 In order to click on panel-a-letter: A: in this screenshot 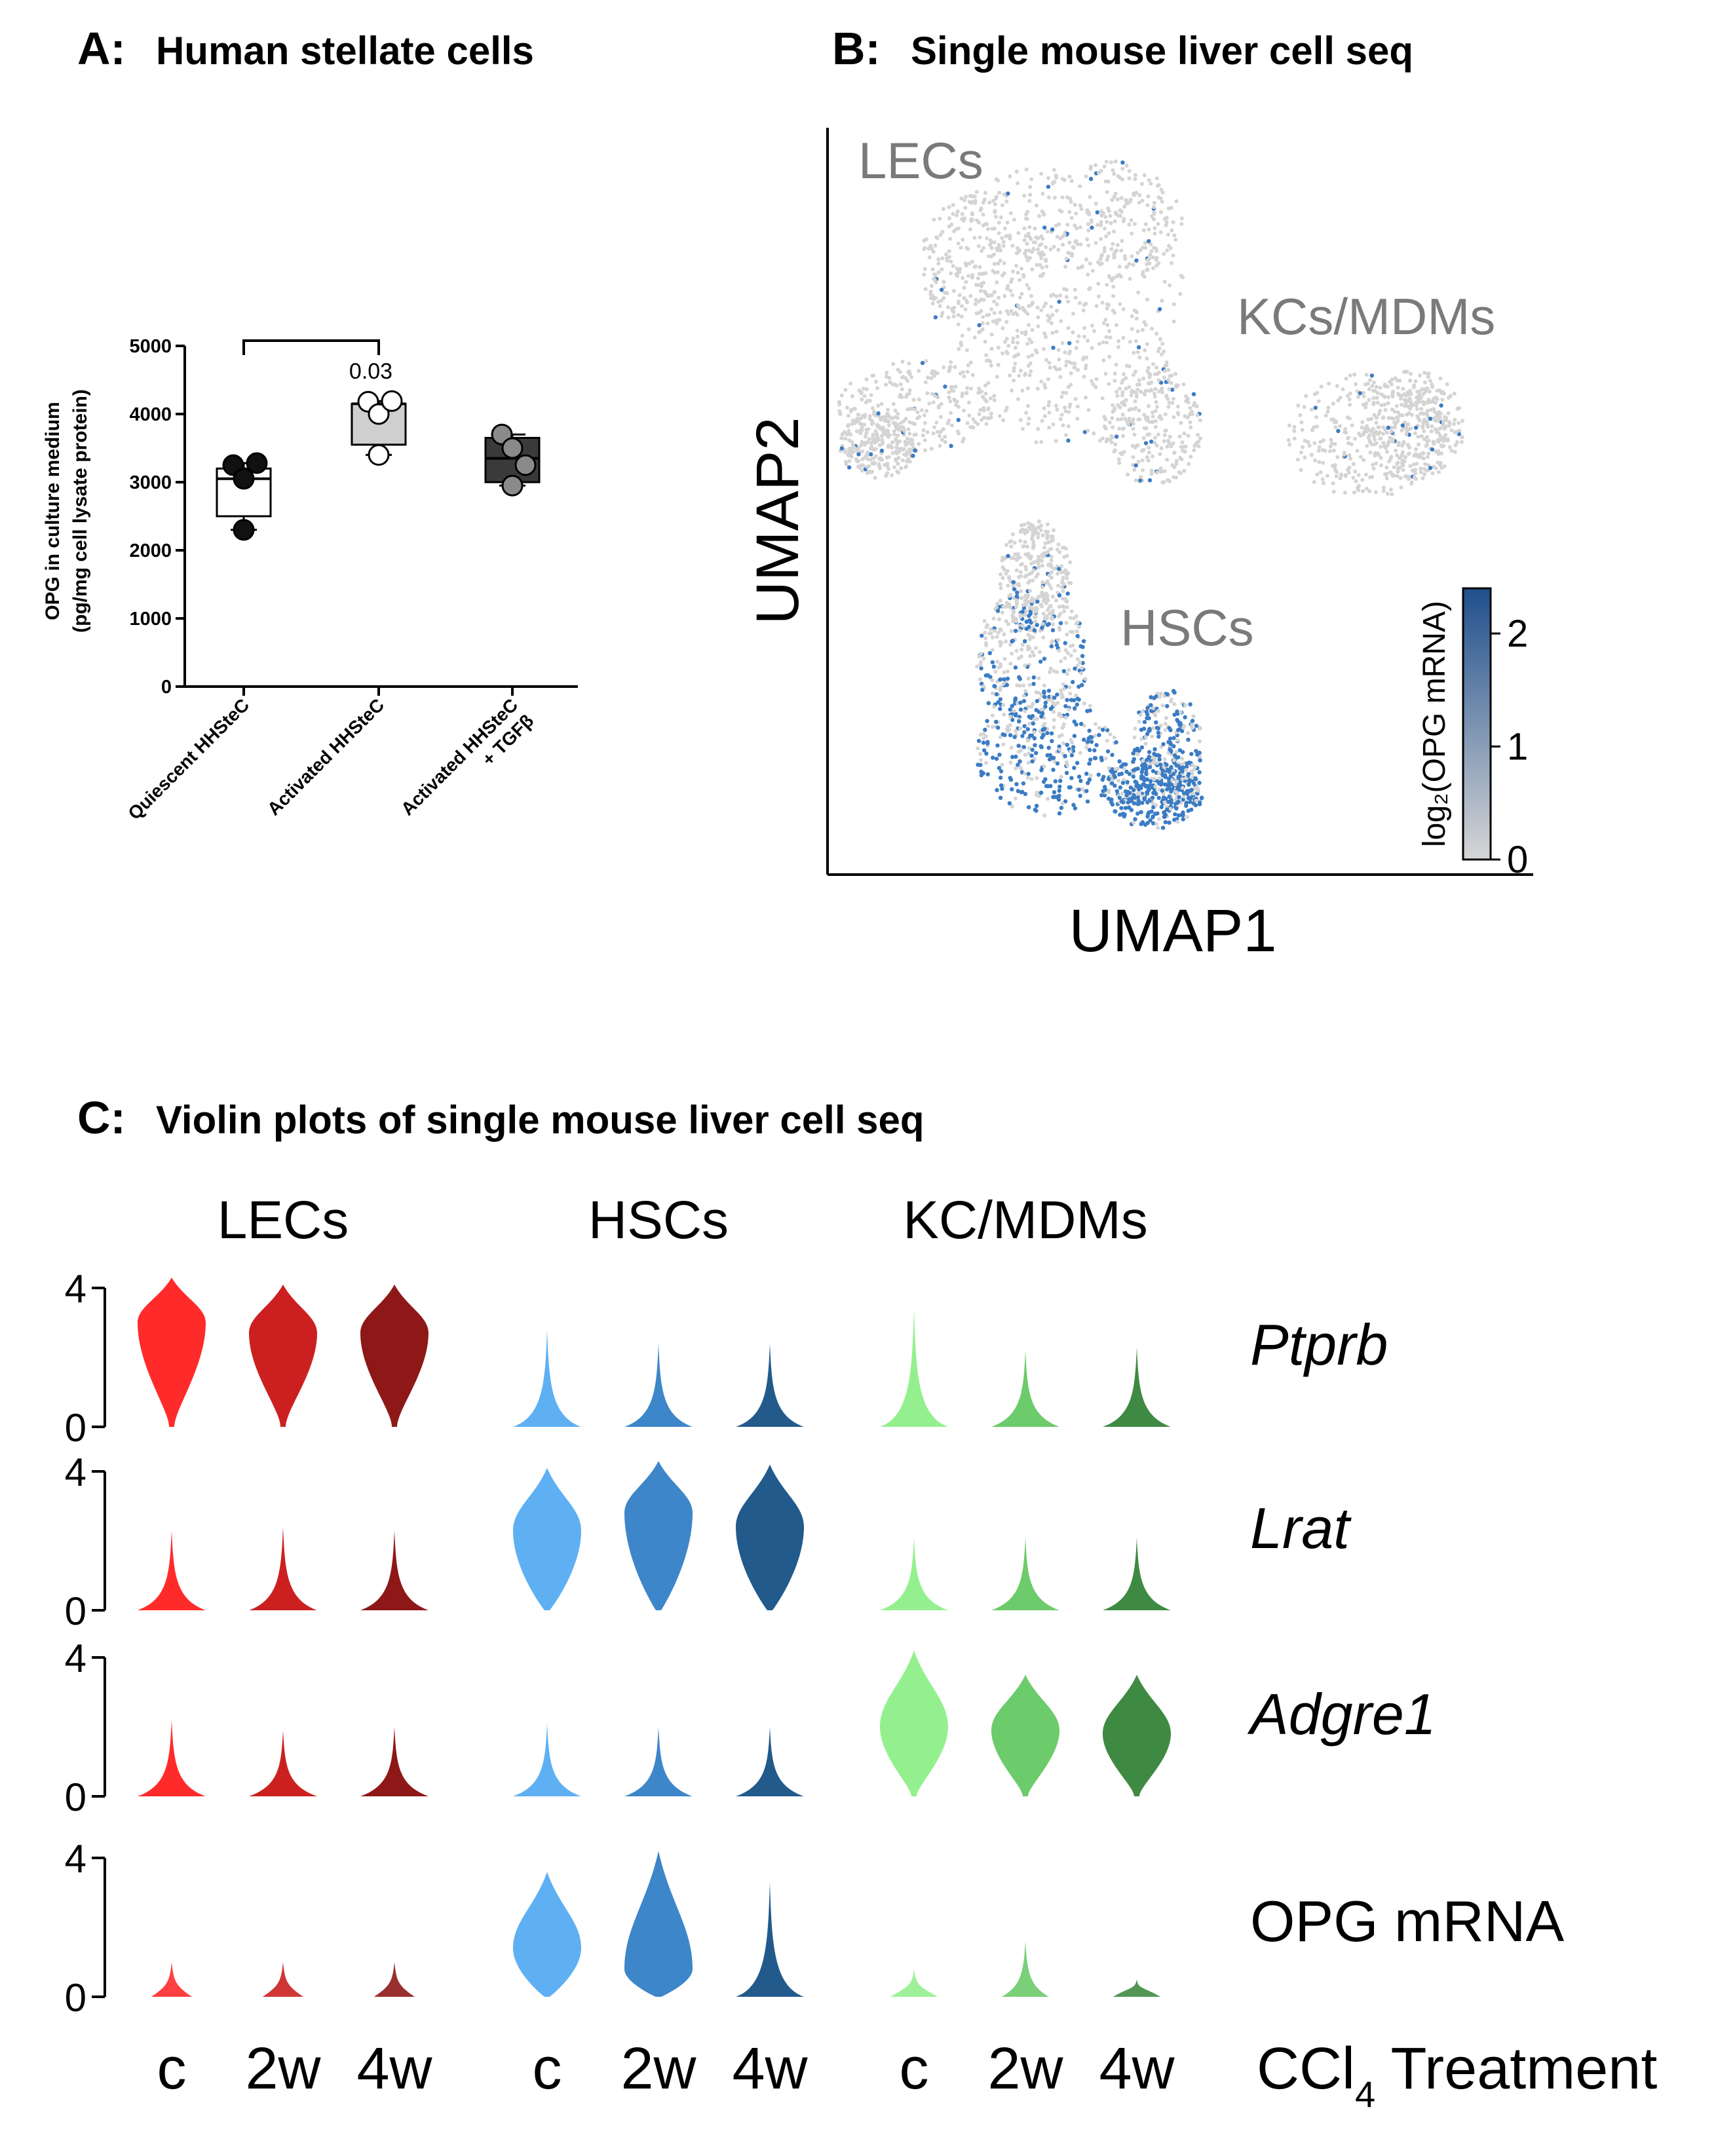, I will do `click(101, 48)`.